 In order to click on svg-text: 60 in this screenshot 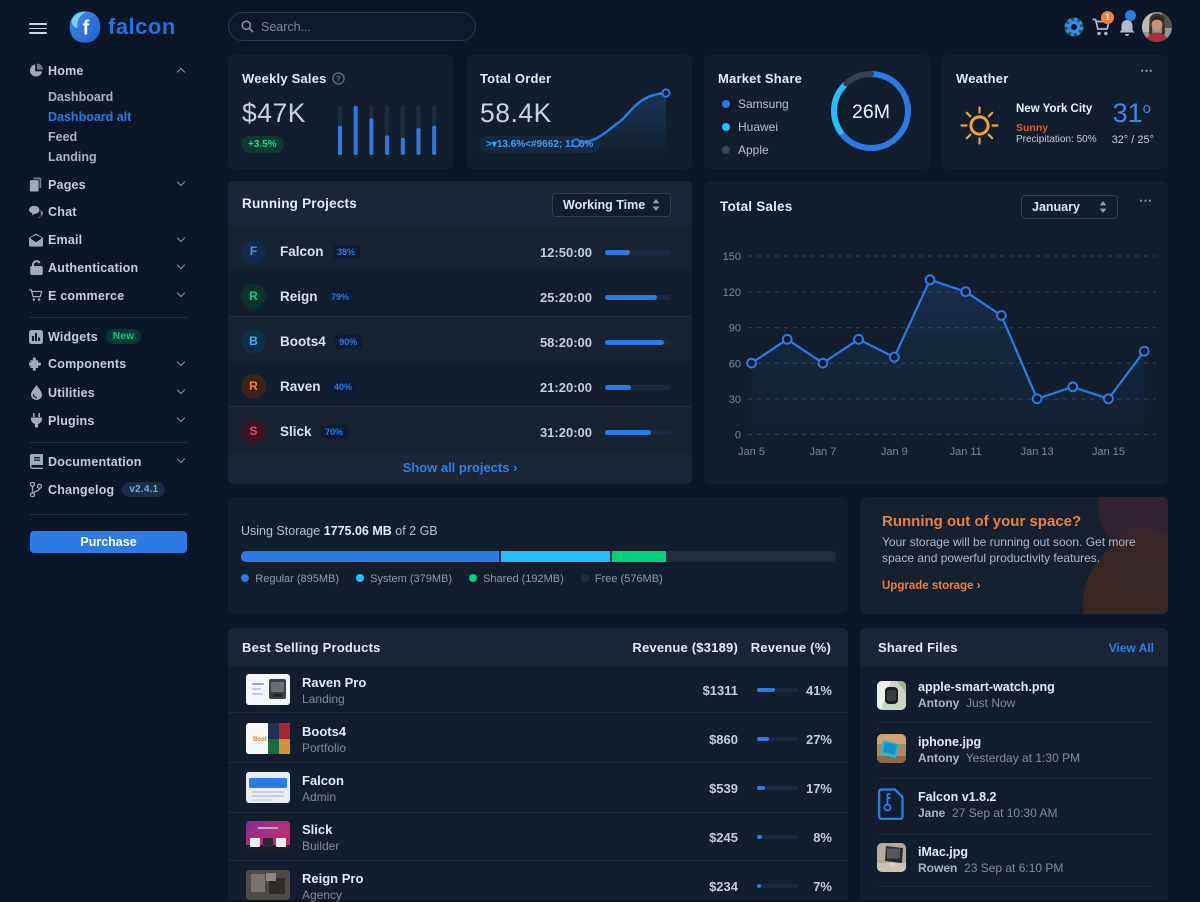, I will do `click(735, 364)`.